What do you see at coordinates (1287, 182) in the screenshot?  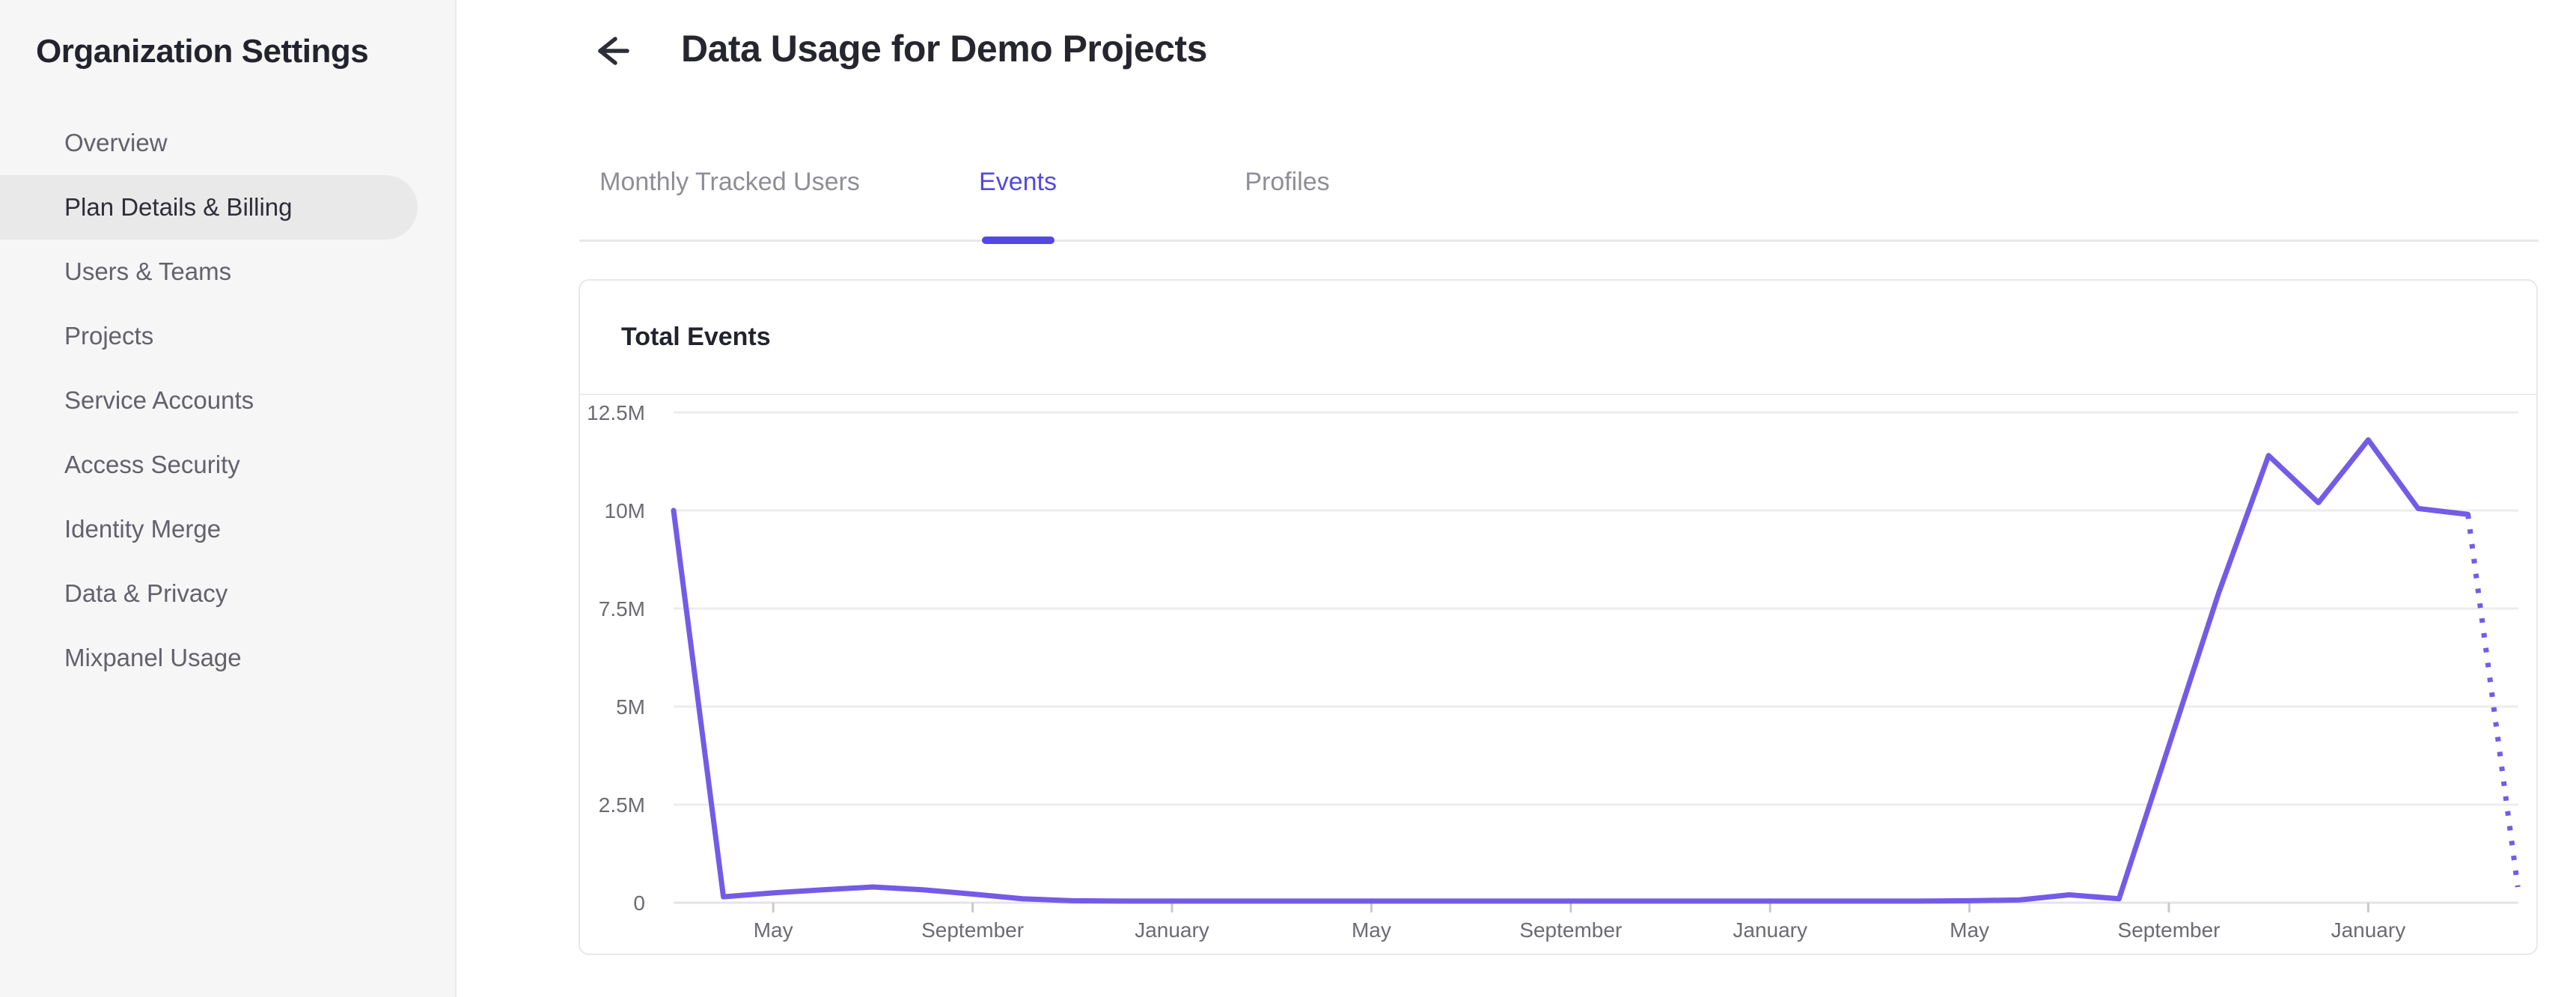 I see `tab-profiles: Profiles` at bounding box center [1287, 182].